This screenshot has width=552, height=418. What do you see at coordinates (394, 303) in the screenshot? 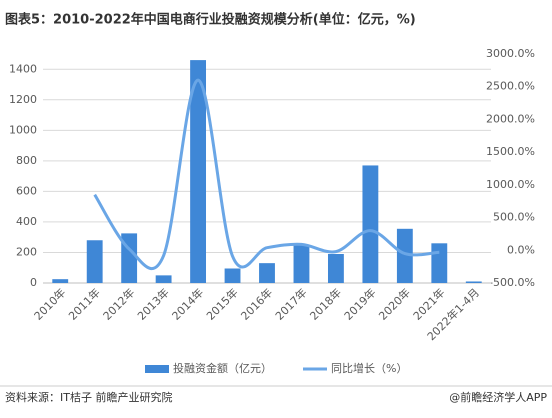
I see `x-tick-label: 2020年` at bounding box center [394, 303].